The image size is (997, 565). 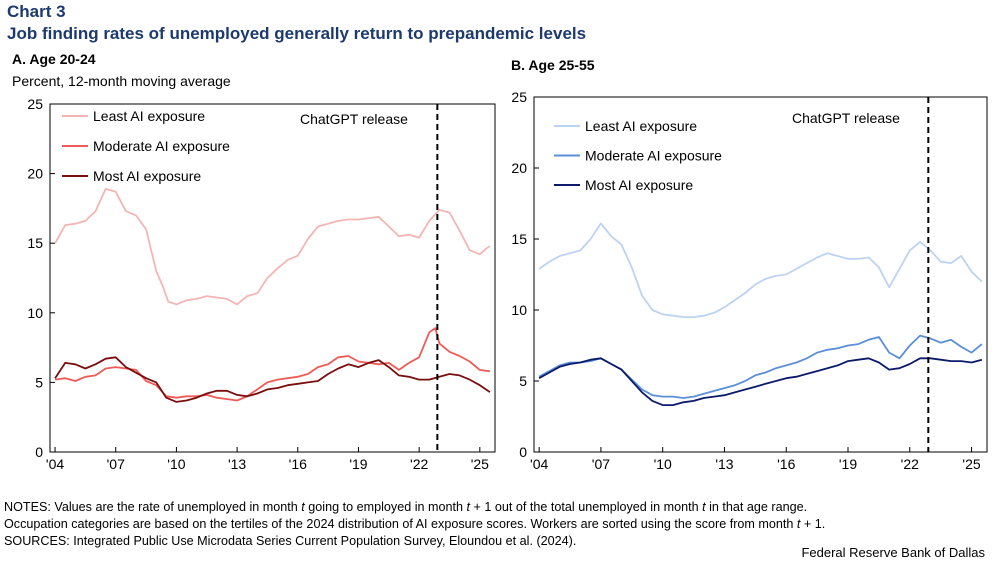 What do you see at coordinates (553, 65) in the screenshot?
I see `panel-b-title: B. Age 25-55` at bounding box center [553, 65].